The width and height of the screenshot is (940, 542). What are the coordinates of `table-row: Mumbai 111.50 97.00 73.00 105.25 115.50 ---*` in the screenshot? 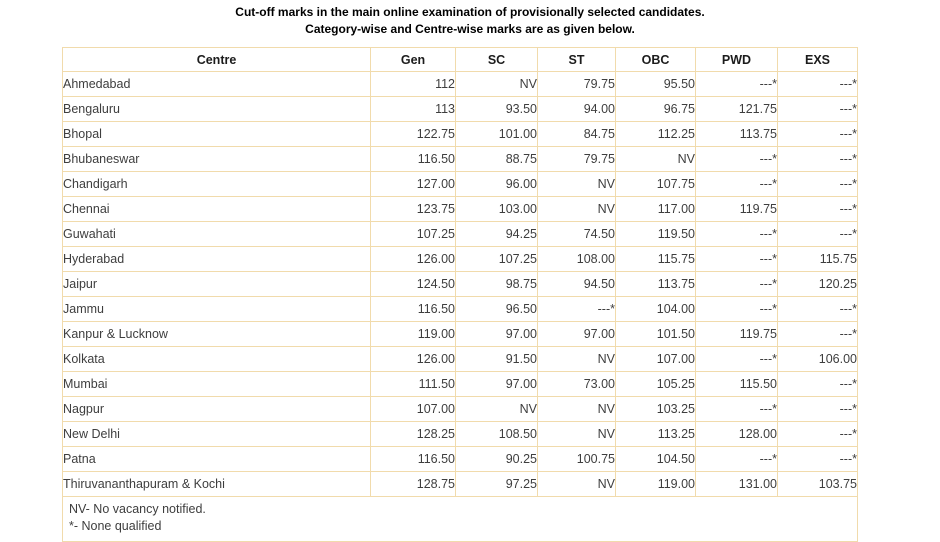 It's located at (460, 384).